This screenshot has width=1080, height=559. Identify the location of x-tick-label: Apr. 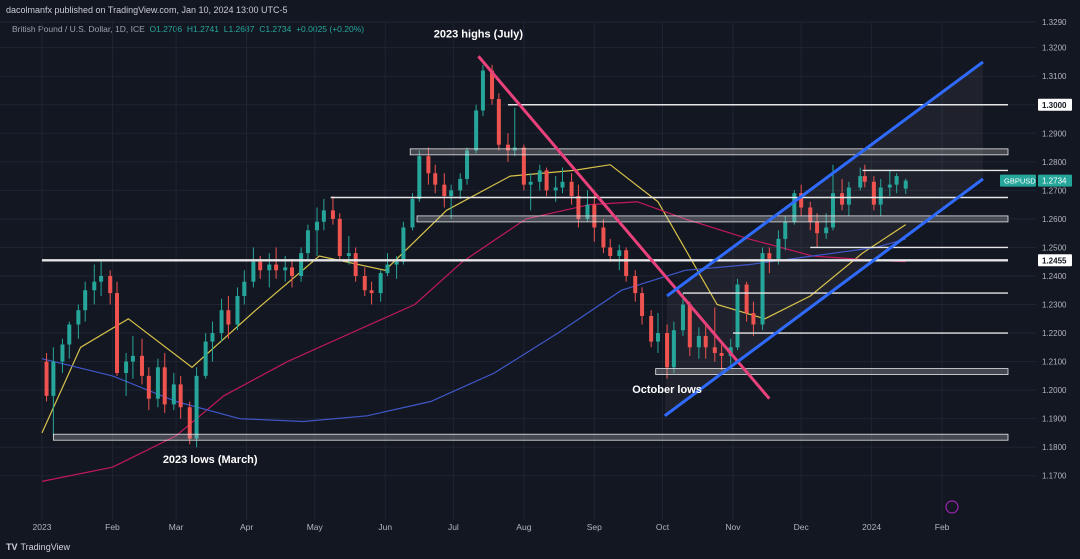
(246, 527).